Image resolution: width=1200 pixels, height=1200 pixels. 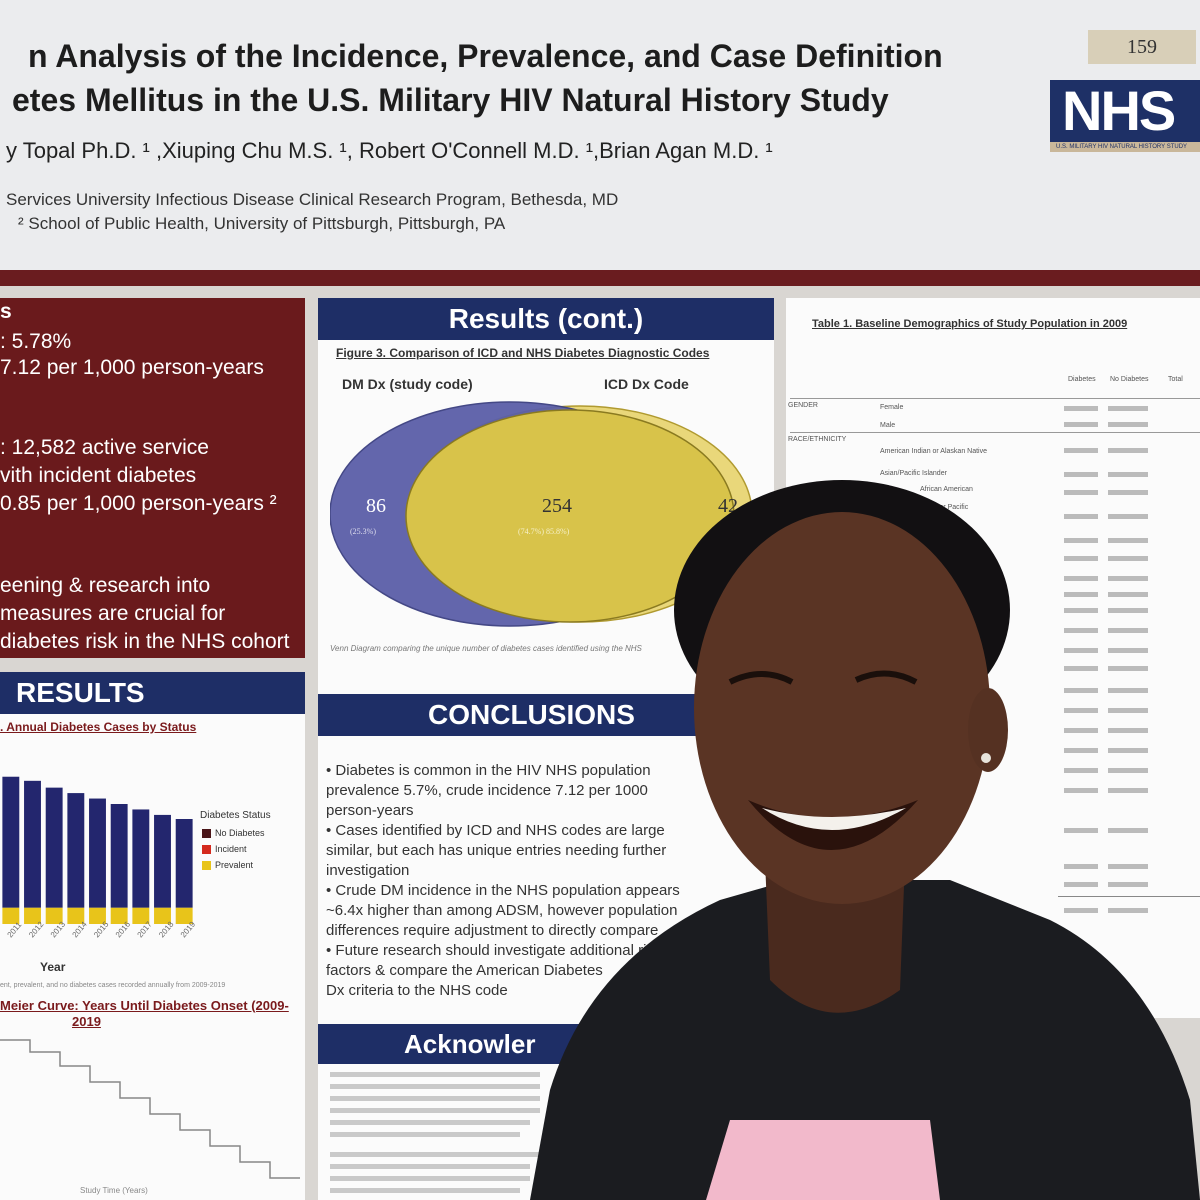 I want to click on venn-left-count: 86, so click(x=376, y=506).